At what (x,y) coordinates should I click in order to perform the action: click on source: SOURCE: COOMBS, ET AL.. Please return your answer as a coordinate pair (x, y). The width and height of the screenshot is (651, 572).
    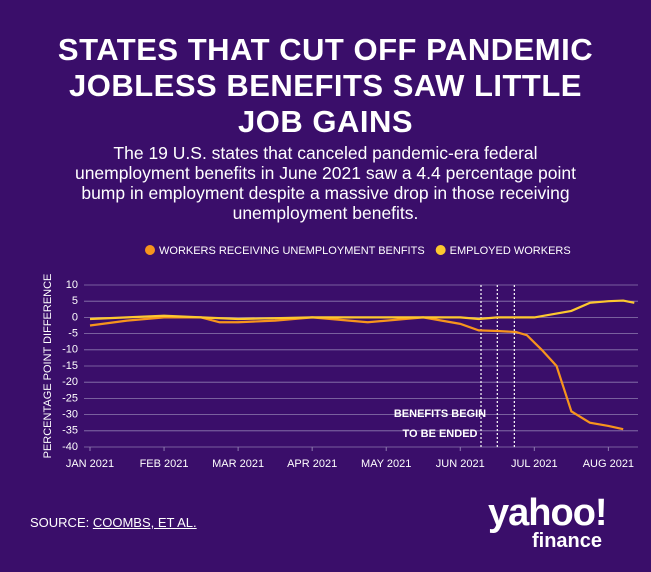
    Looking at the image, I should click on (113, 522).